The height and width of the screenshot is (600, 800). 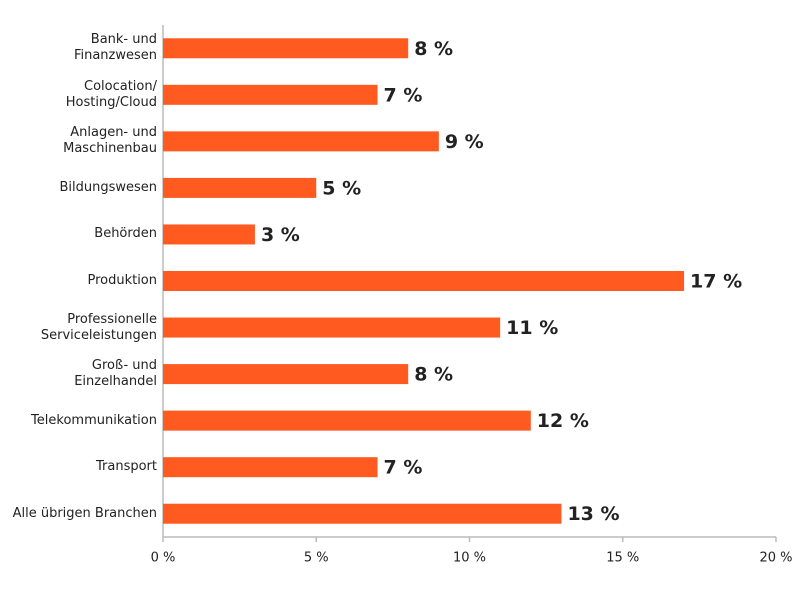 I want to click on value-label: 12 %, so click(x=563, y=421).